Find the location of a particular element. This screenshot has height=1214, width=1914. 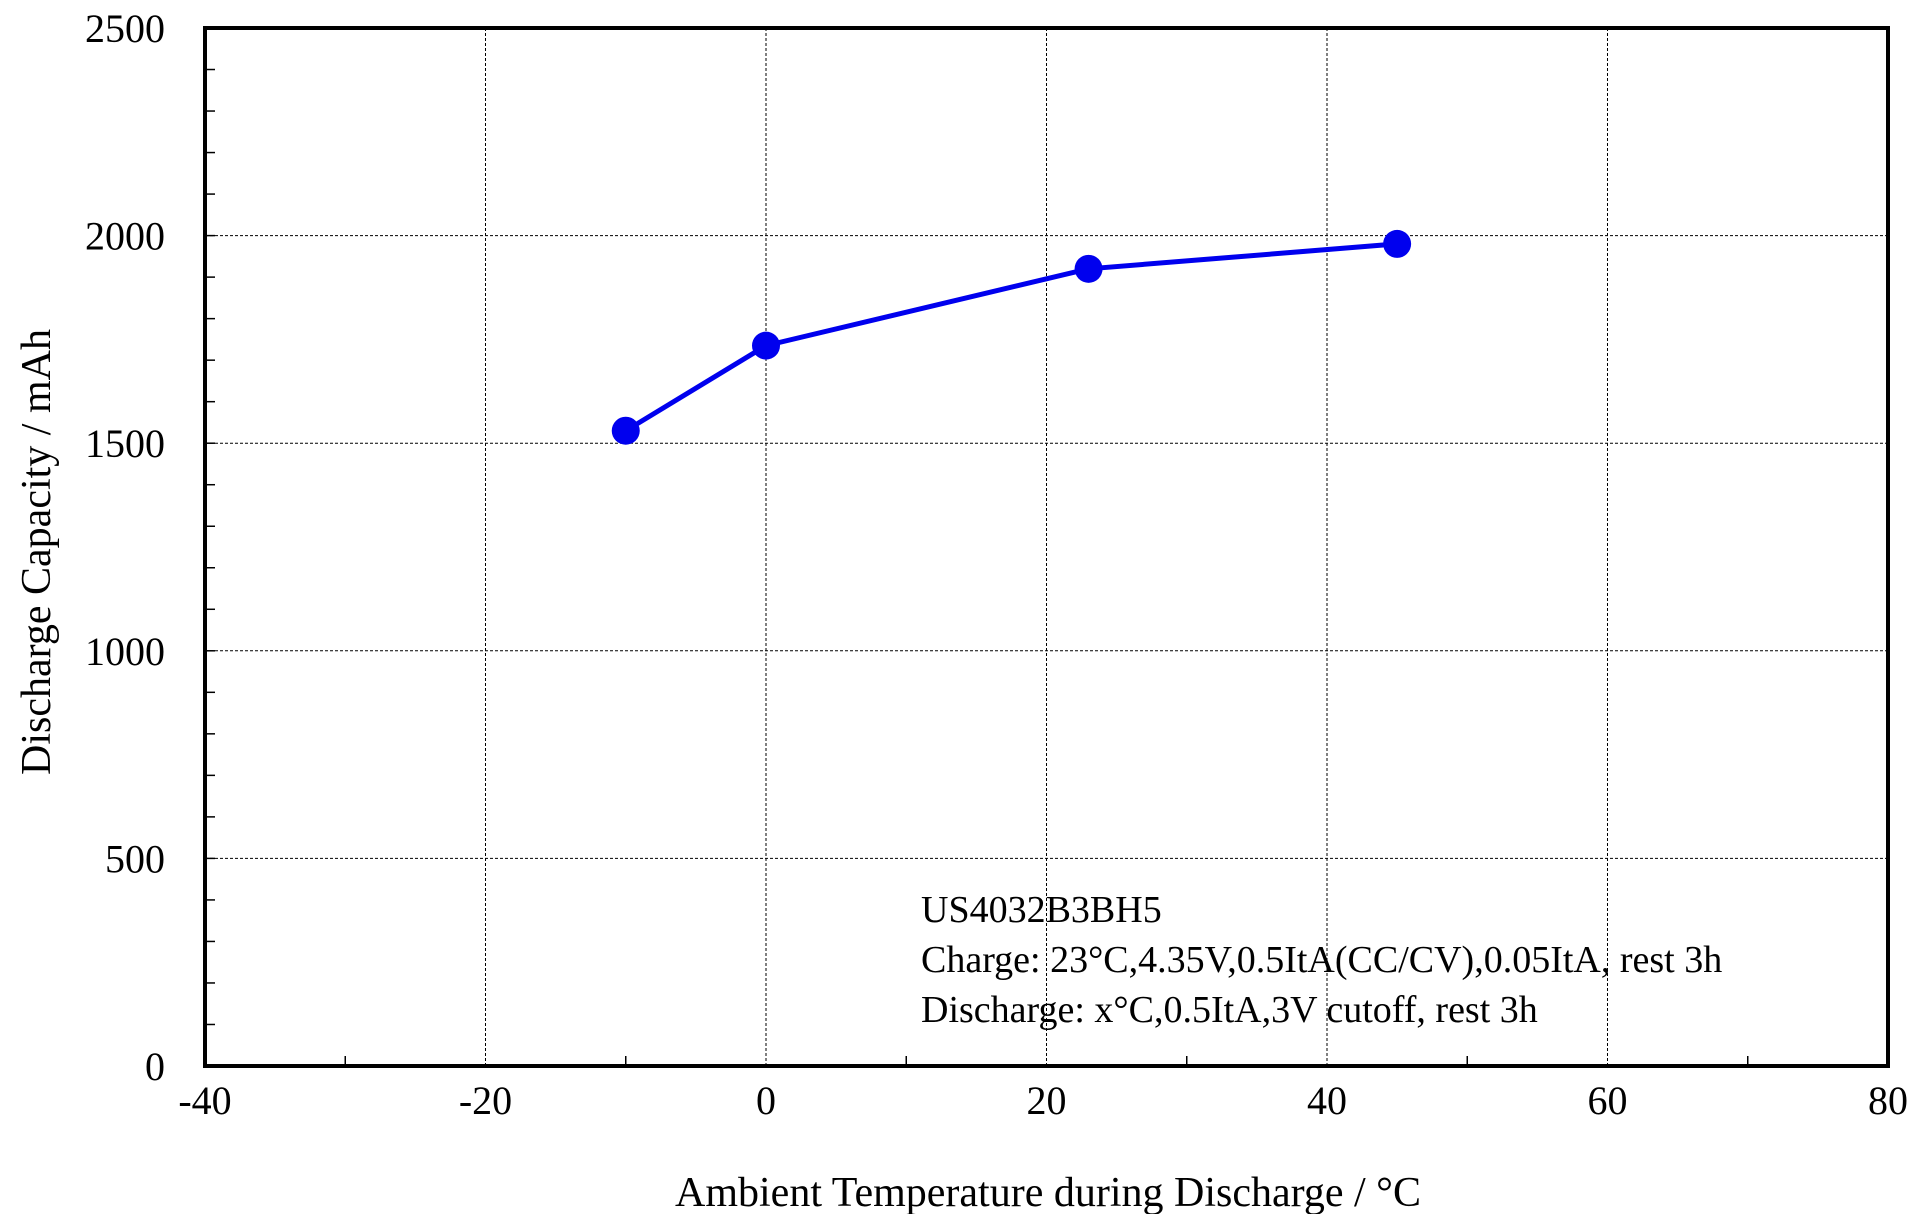

x-tick-label: 0 is located at coordinates (766, 1100).